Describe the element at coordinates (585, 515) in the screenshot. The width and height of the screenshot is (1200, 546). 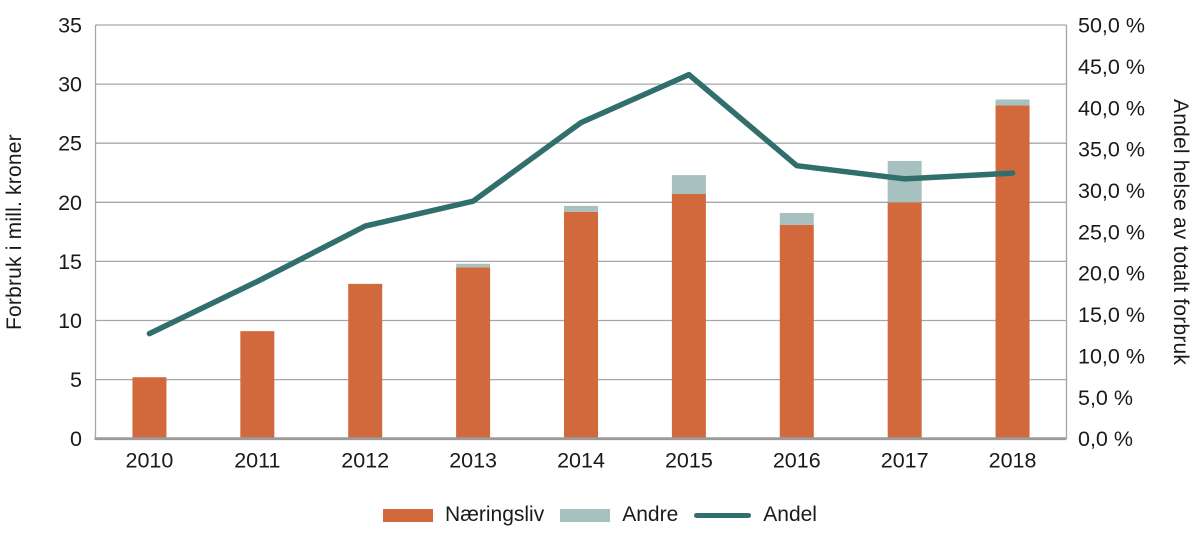
I see `legend-swatch-andre` at that location.